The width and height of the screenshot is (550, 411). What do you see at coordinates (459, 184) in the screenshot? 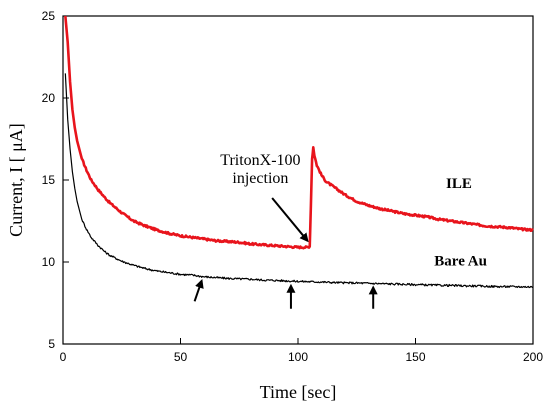
I see `series-label: ILE` at bounding box center [459, 184].